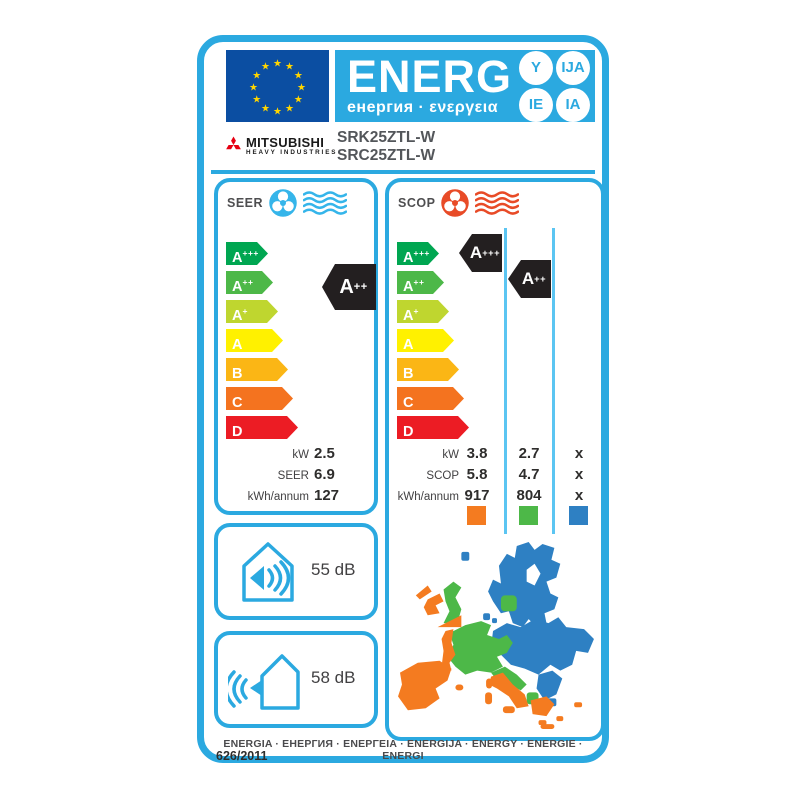 This screenshot has width=800, height=800. What do you see at coordinates (242, 756) in the screenshot?
I see `regulation-number: 626/2011` at bounding box center [242, 756].